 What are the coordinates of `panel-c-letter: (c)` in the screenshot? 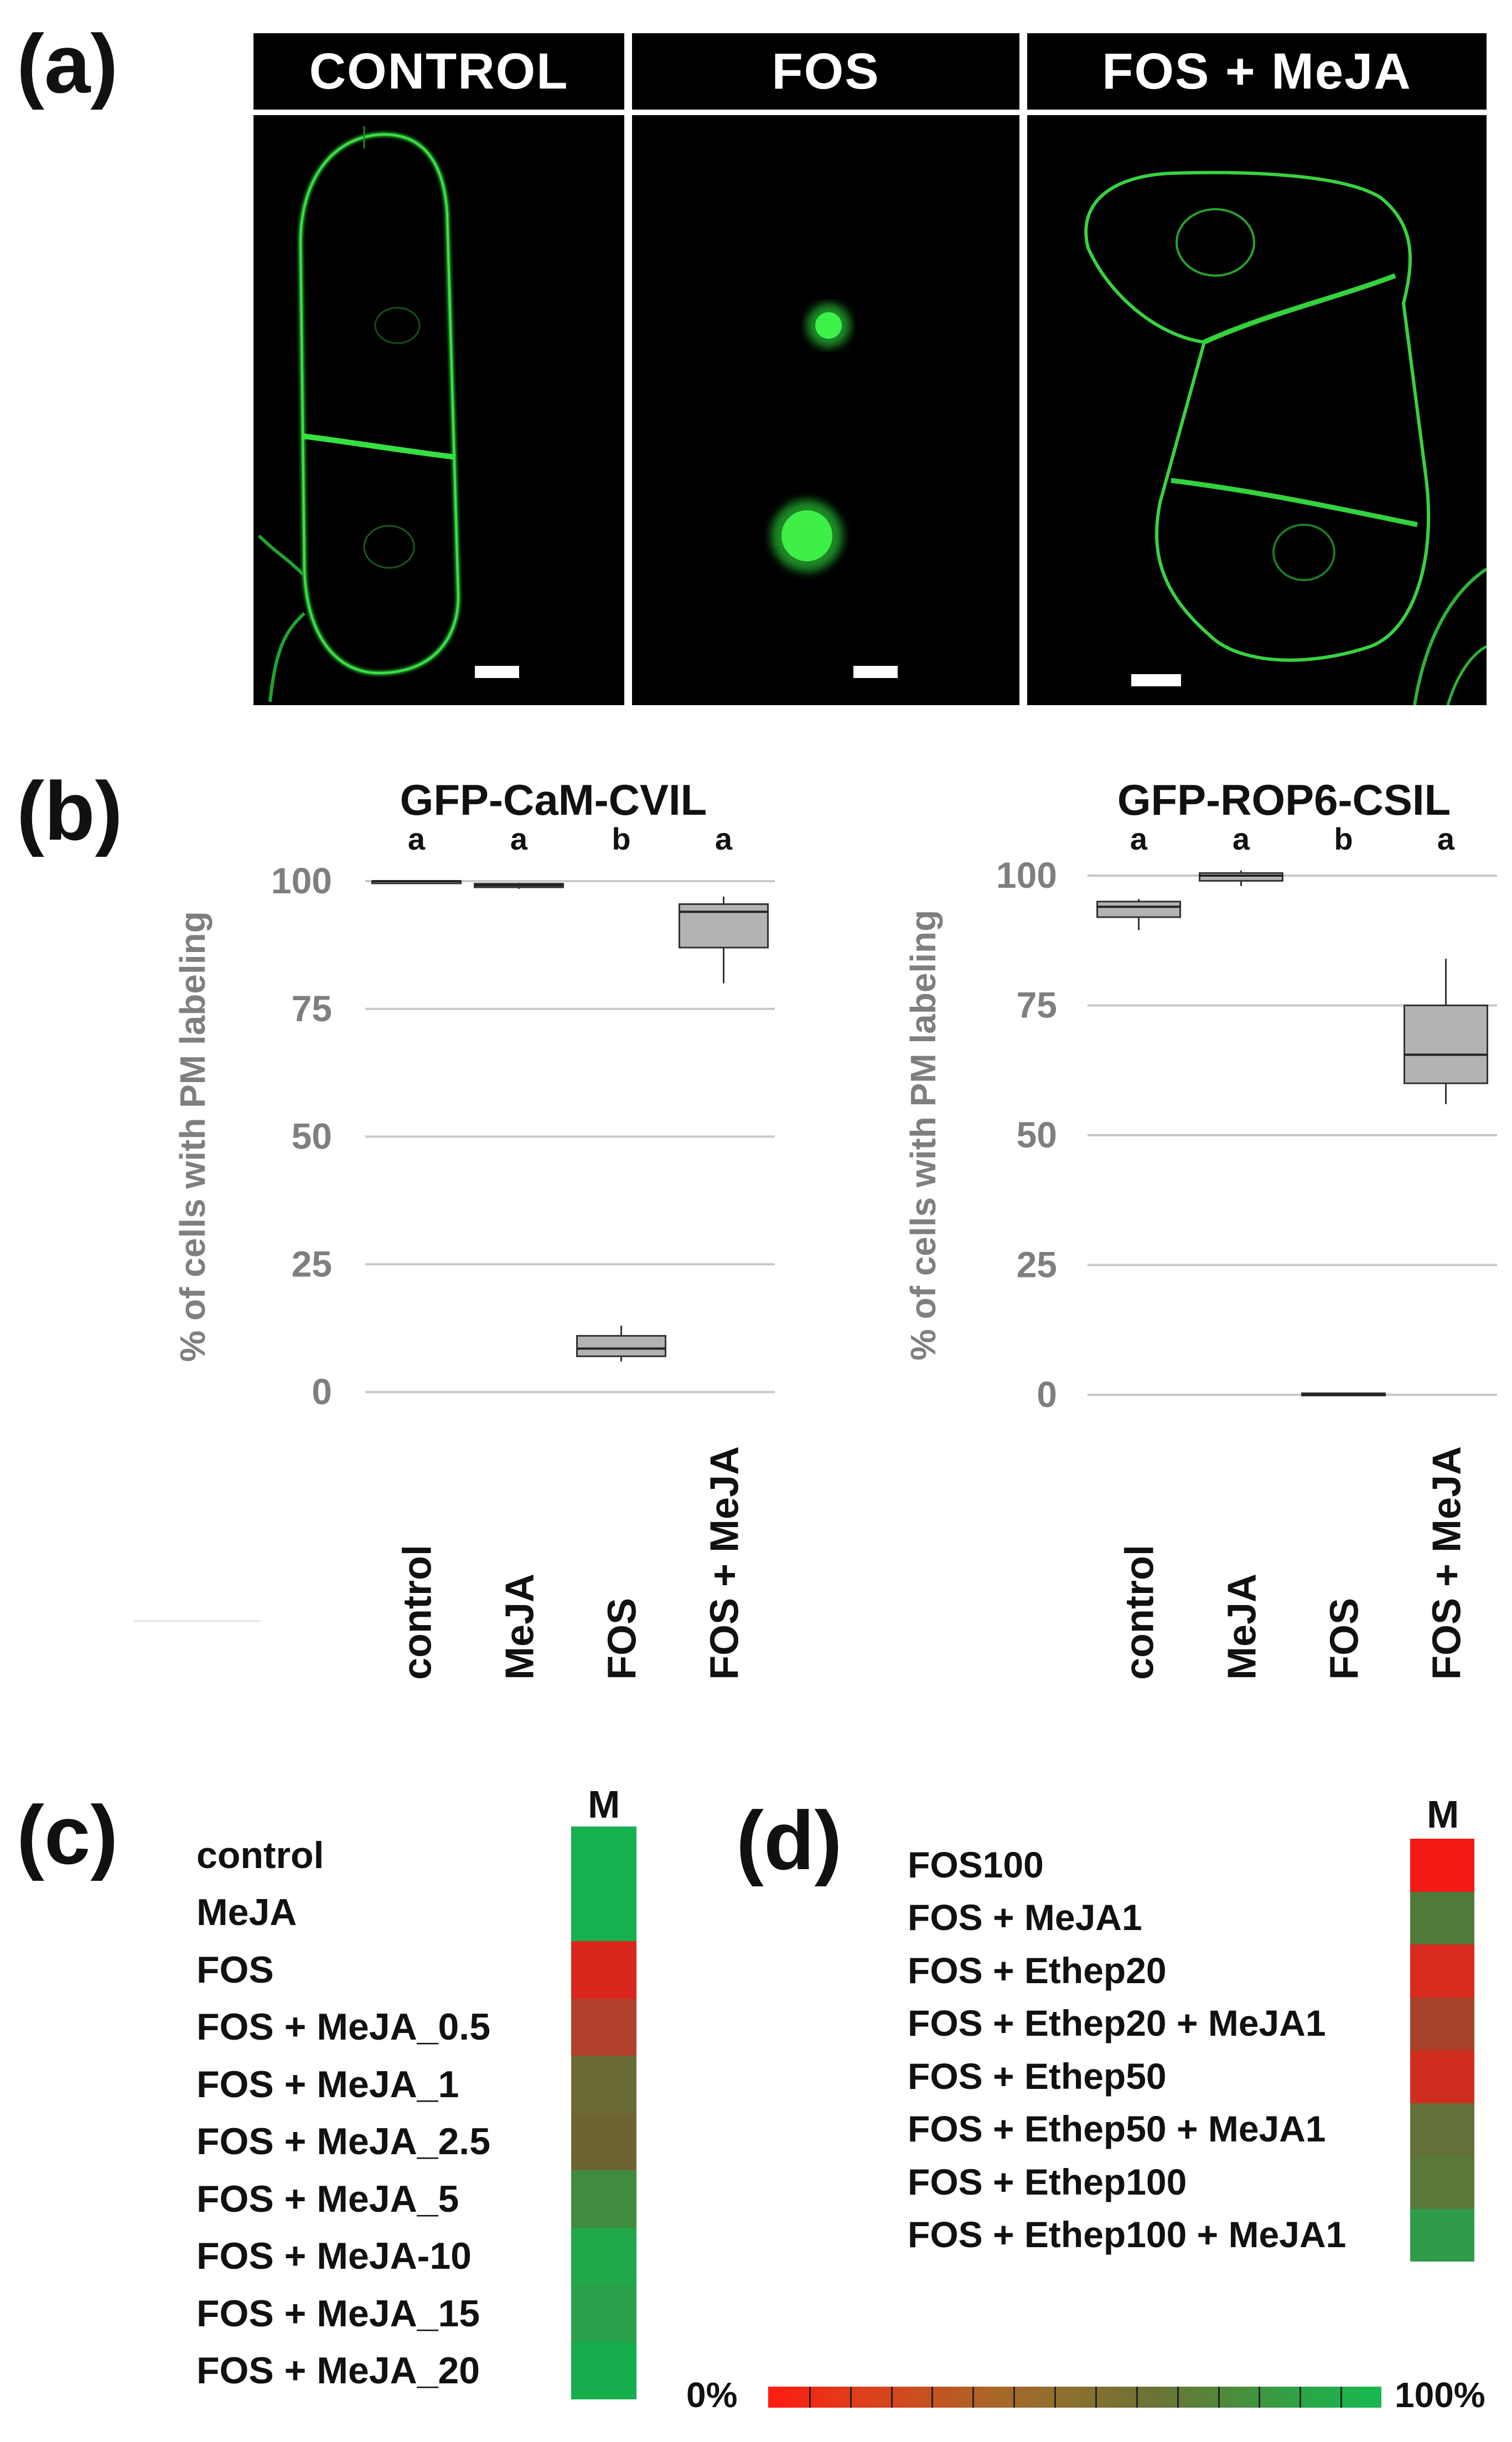 It's located at (67, 1834).